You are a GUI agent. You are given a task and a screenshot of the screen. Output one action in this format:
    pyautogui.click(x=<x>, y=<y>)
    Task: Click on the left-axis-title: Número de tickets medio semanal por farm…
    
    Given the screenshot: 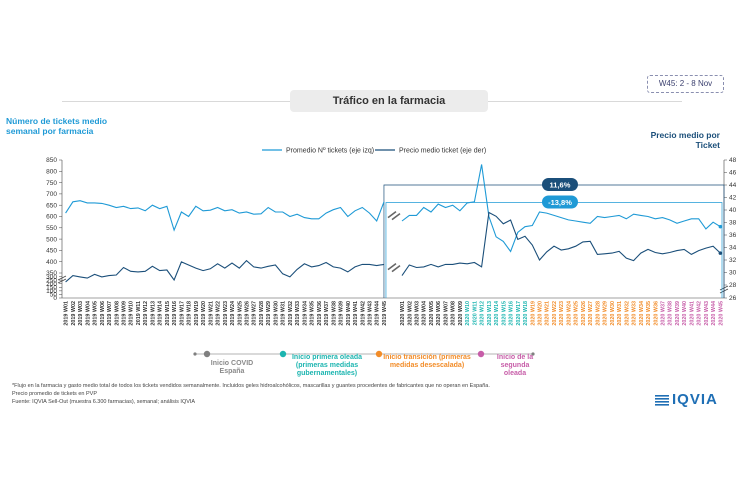 What is the action you would take?
    pyautogui.click(x=57, y=126)
    